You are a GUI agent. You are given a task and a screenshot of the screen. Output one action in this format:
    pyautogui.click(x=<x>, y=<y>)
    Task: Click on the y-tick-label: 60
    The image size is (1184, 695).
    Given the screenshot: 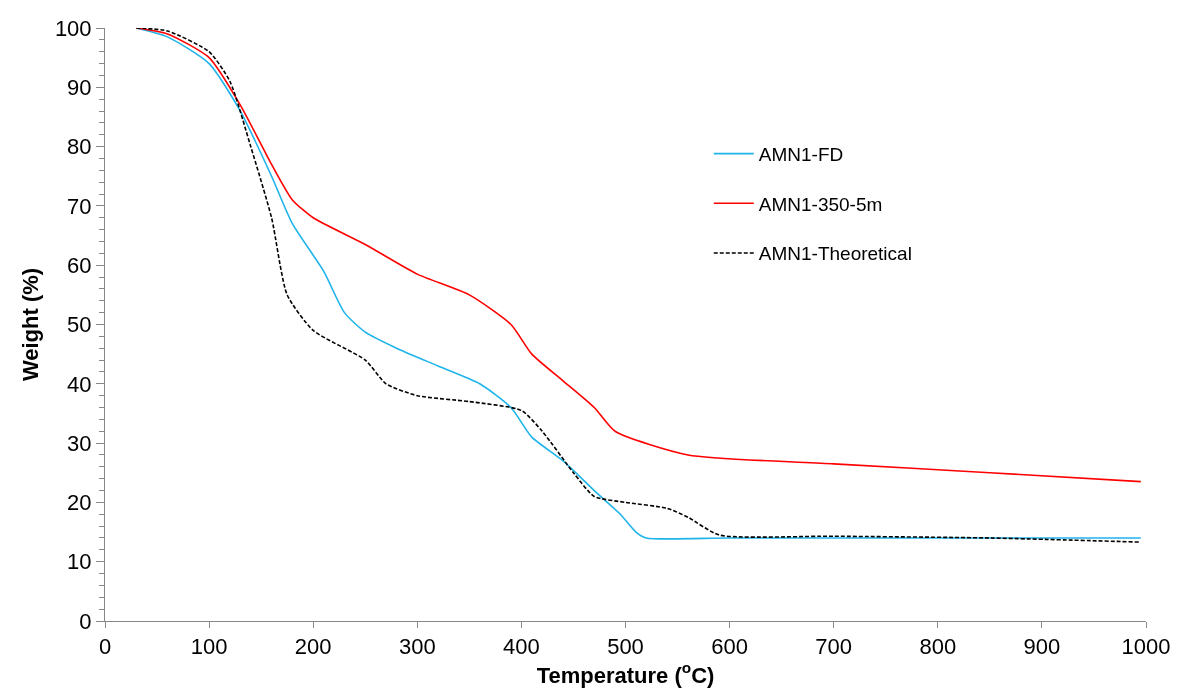 What is the action you would take?
    pyautogui.click(x=79, y=265)
    